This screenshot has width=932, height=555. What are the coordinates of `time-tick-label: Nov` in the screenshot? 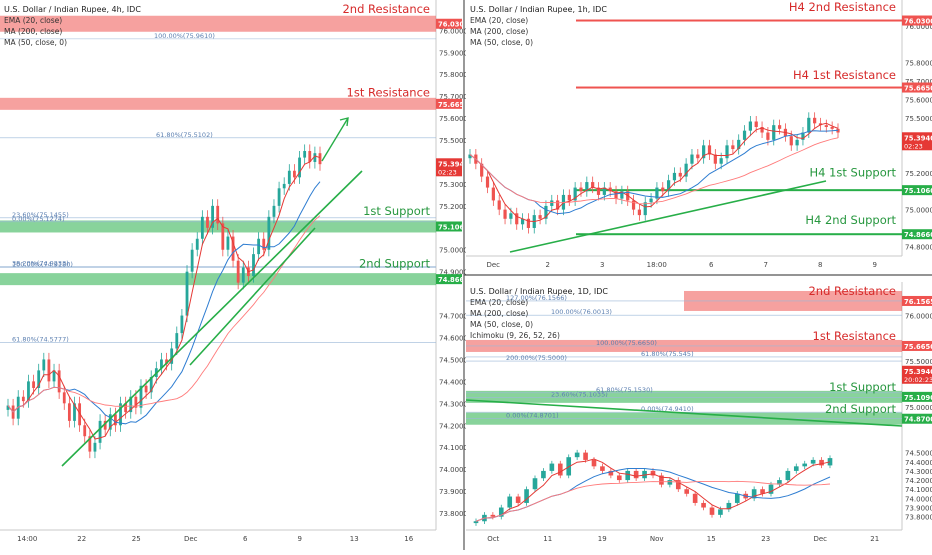 It's located at (657, 539).